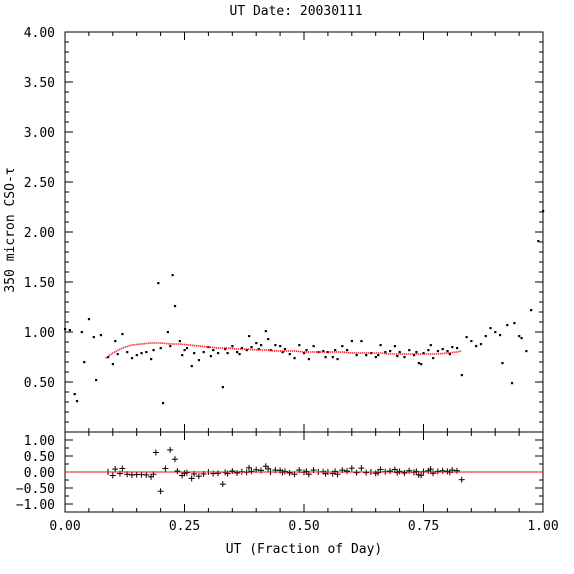  What do you see at coordinates (64, 526) in the screenshot?
I see `x-tick-label: 0.00` at bounding box center [64, 526].